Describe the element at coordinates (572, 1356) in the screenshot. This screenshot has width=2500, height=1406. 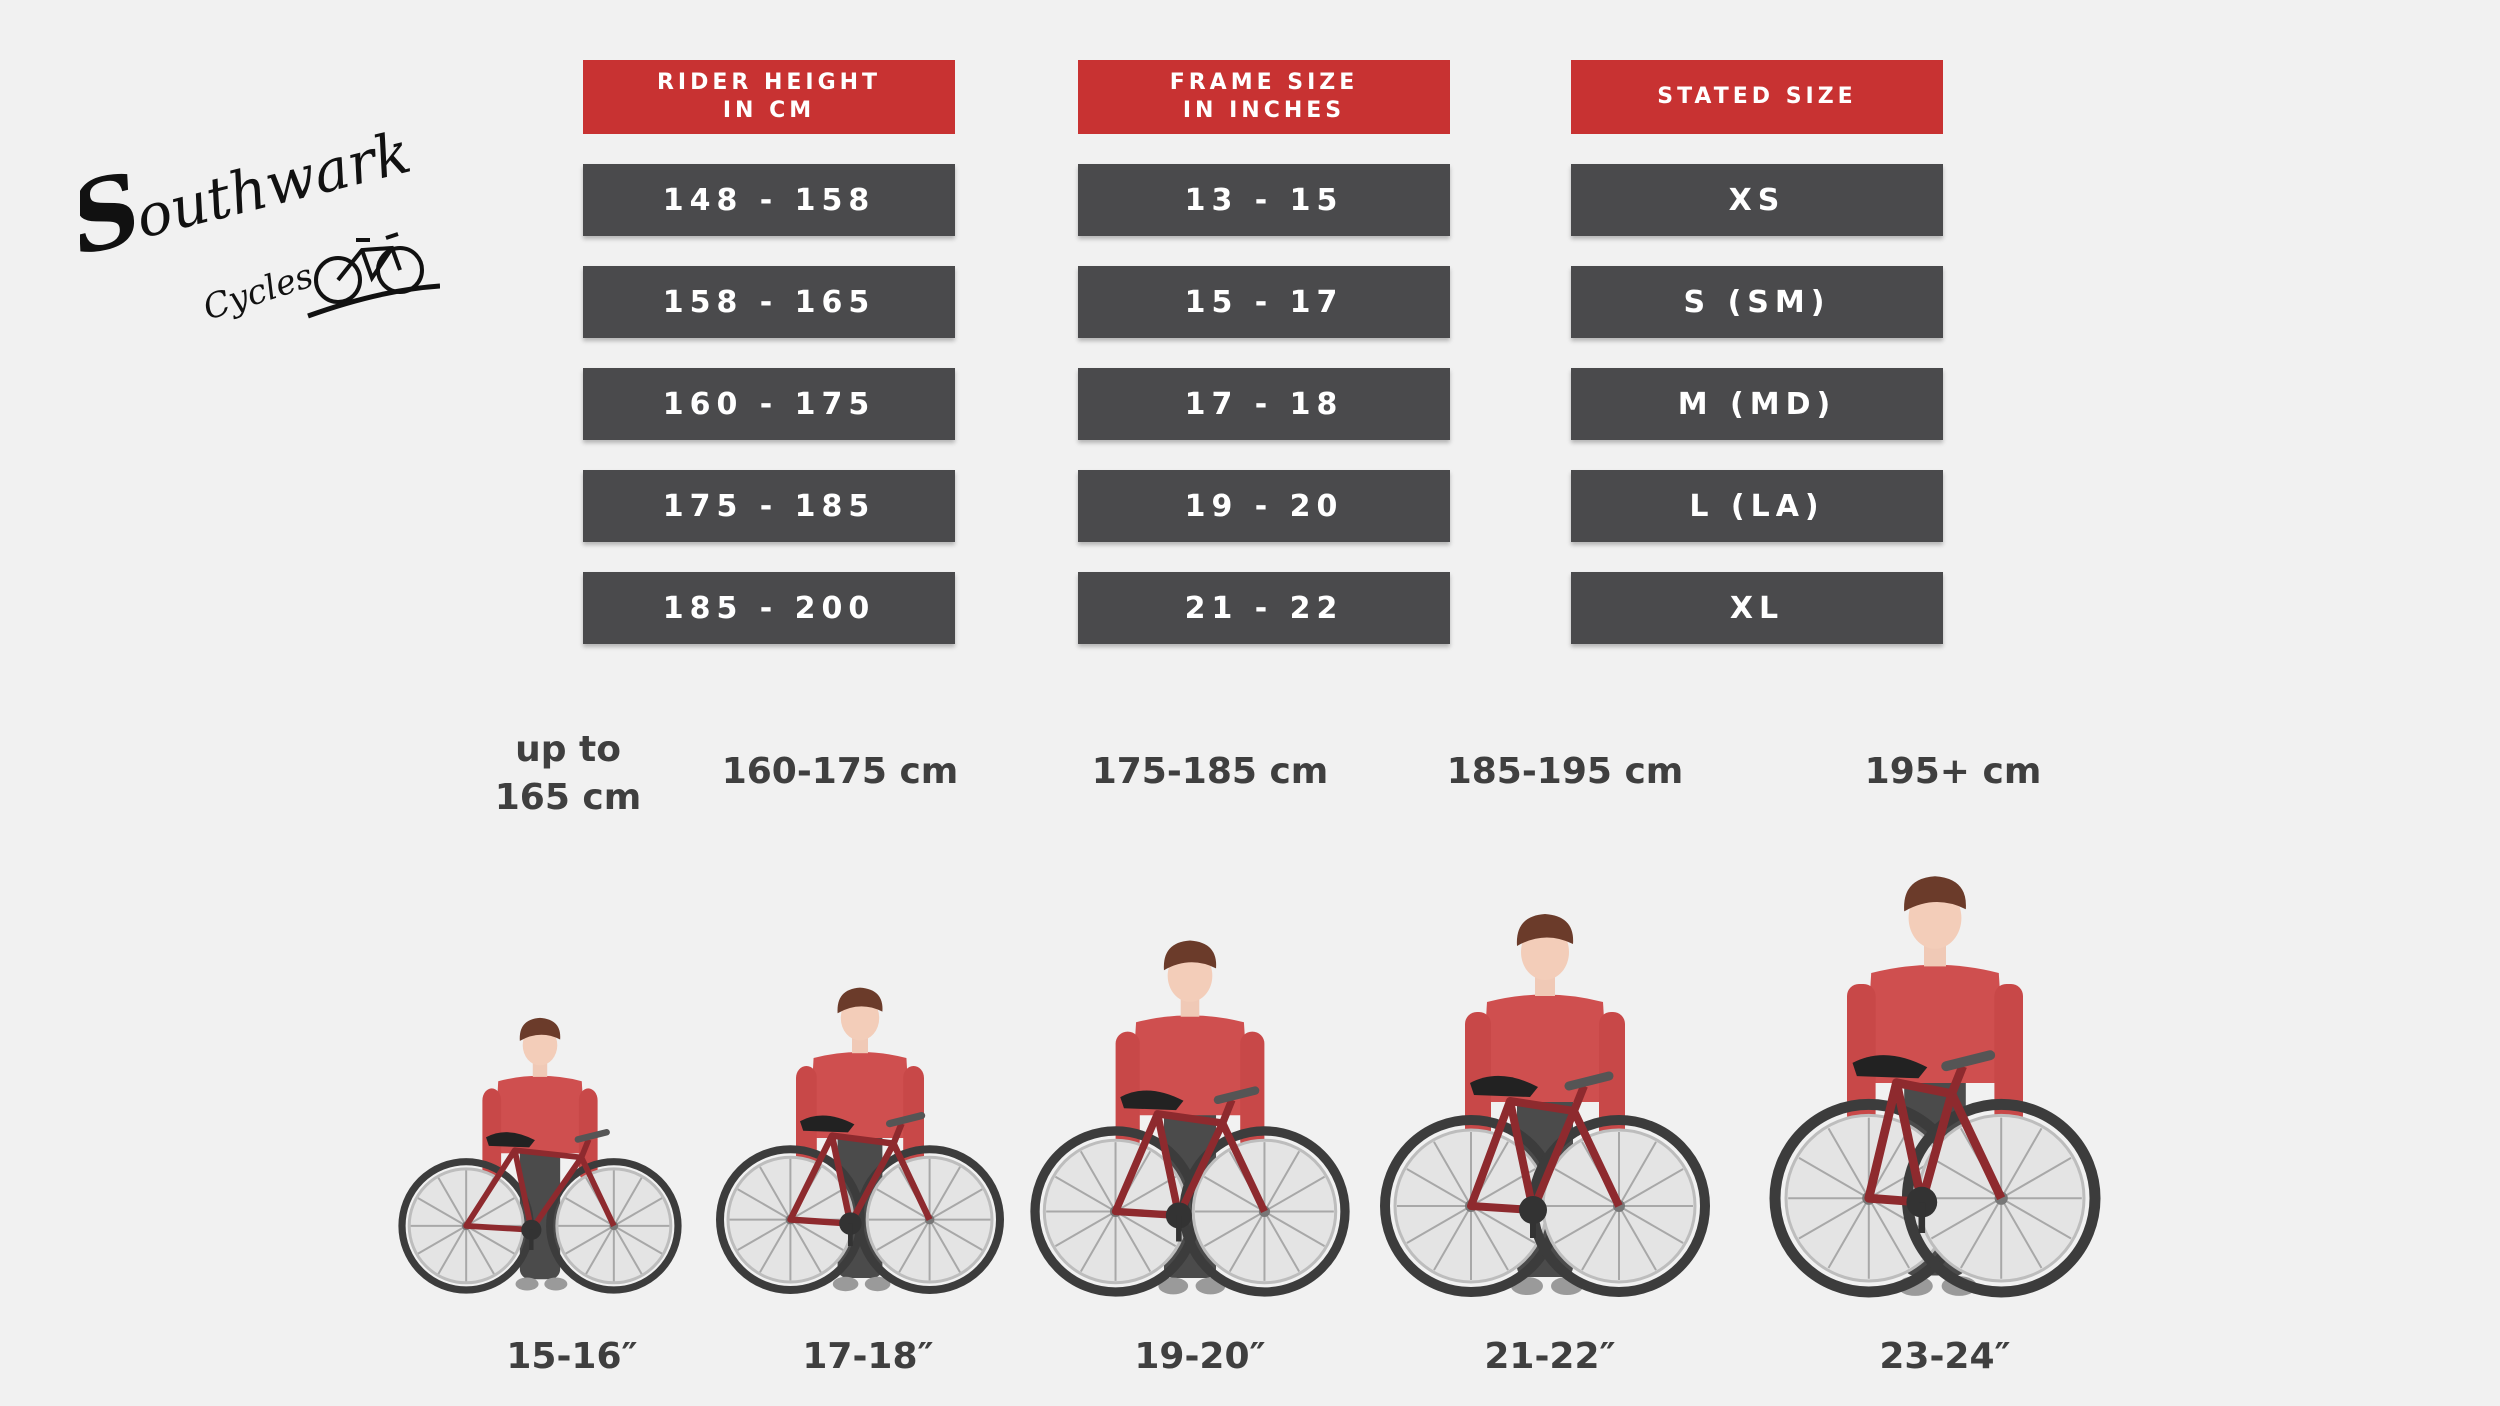
I see `frame-label-1: 15-16″` at that location.